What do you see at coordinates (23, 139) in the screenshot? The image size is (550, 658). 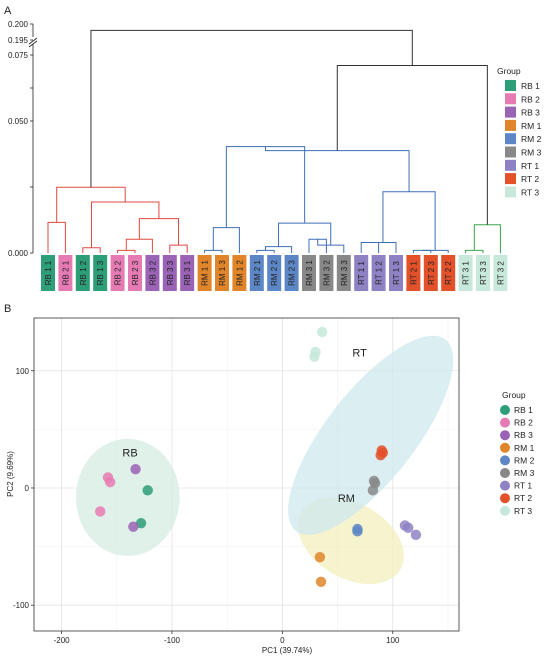 I see `dendrogram-y-axis: 0.200 0.195 0.075 0.050 0.000` at bounding box center [23, 139].